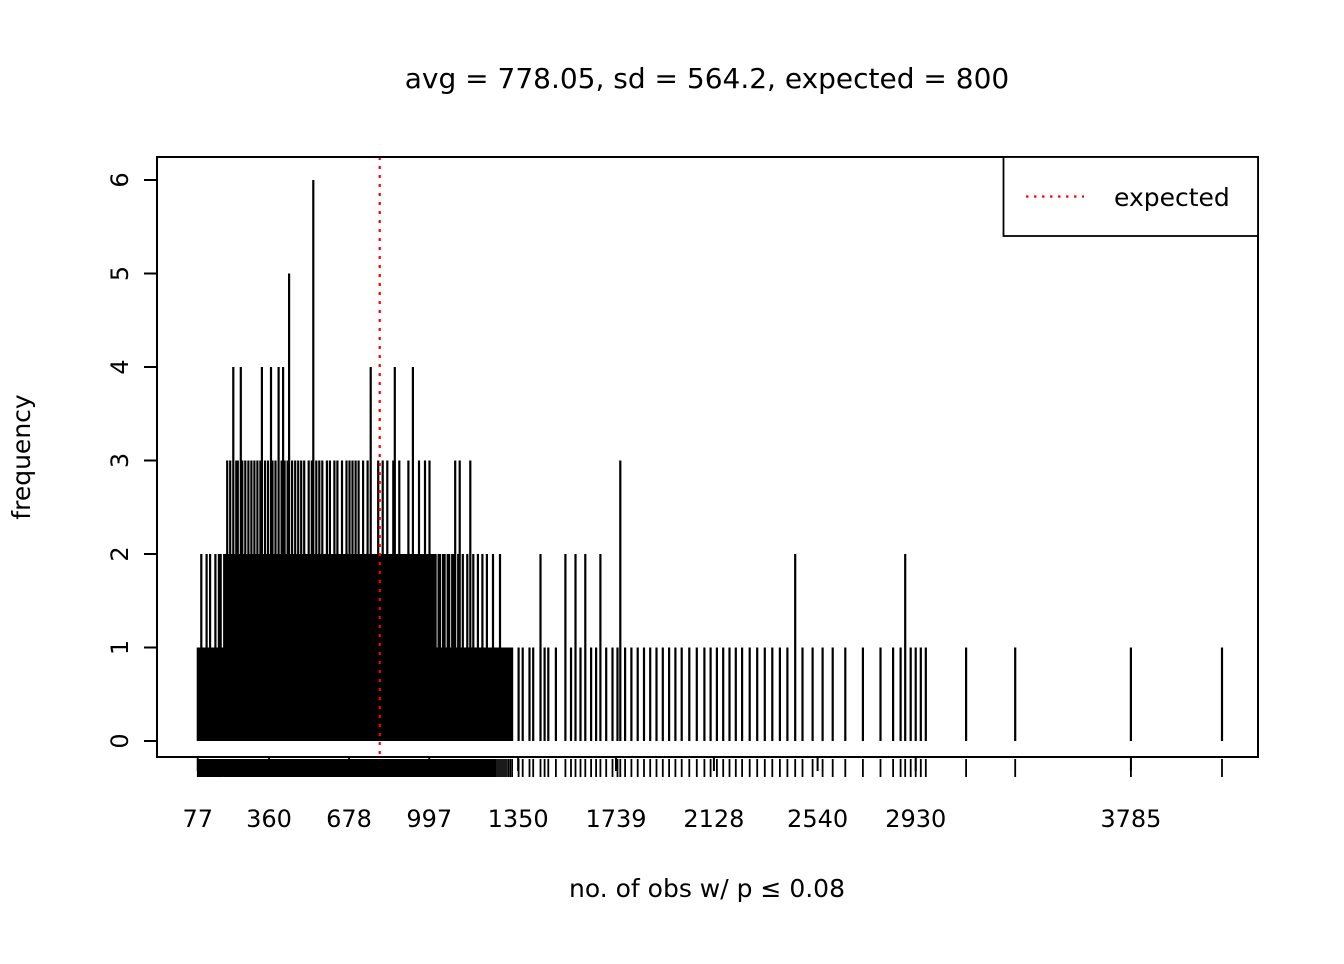 This screenshot has height=964, width=1344. What do you see at coordinates (197, 819) in the screenshot?
I see `x-tick-label: 77` at bounding box center [197, 819].